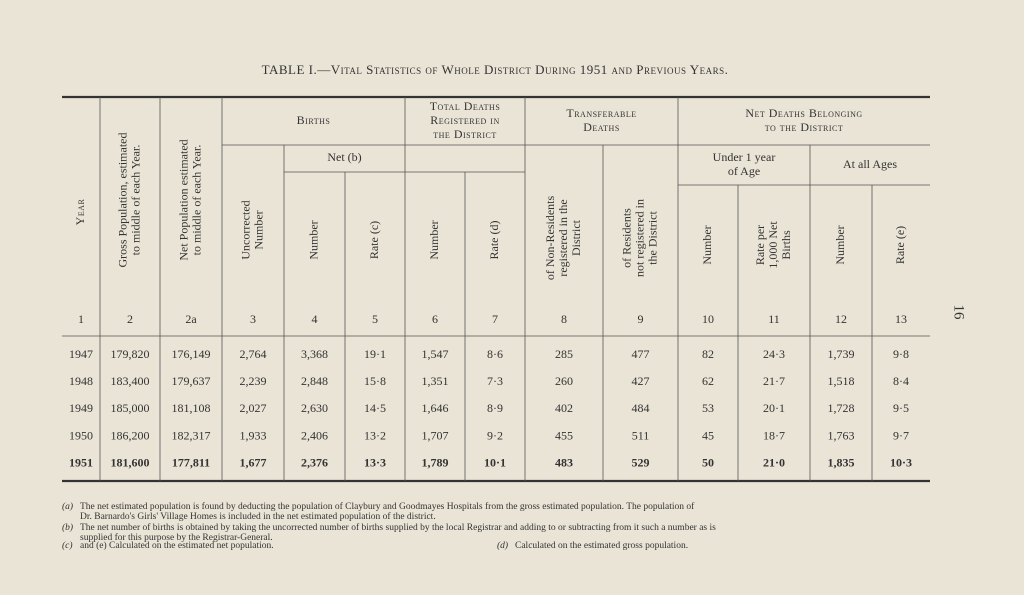 This screenshot has width=1024, height=595. Describe the element at coordinates (67, 545) in the screenshot. I see `footnote-marker: (c)` at that location.